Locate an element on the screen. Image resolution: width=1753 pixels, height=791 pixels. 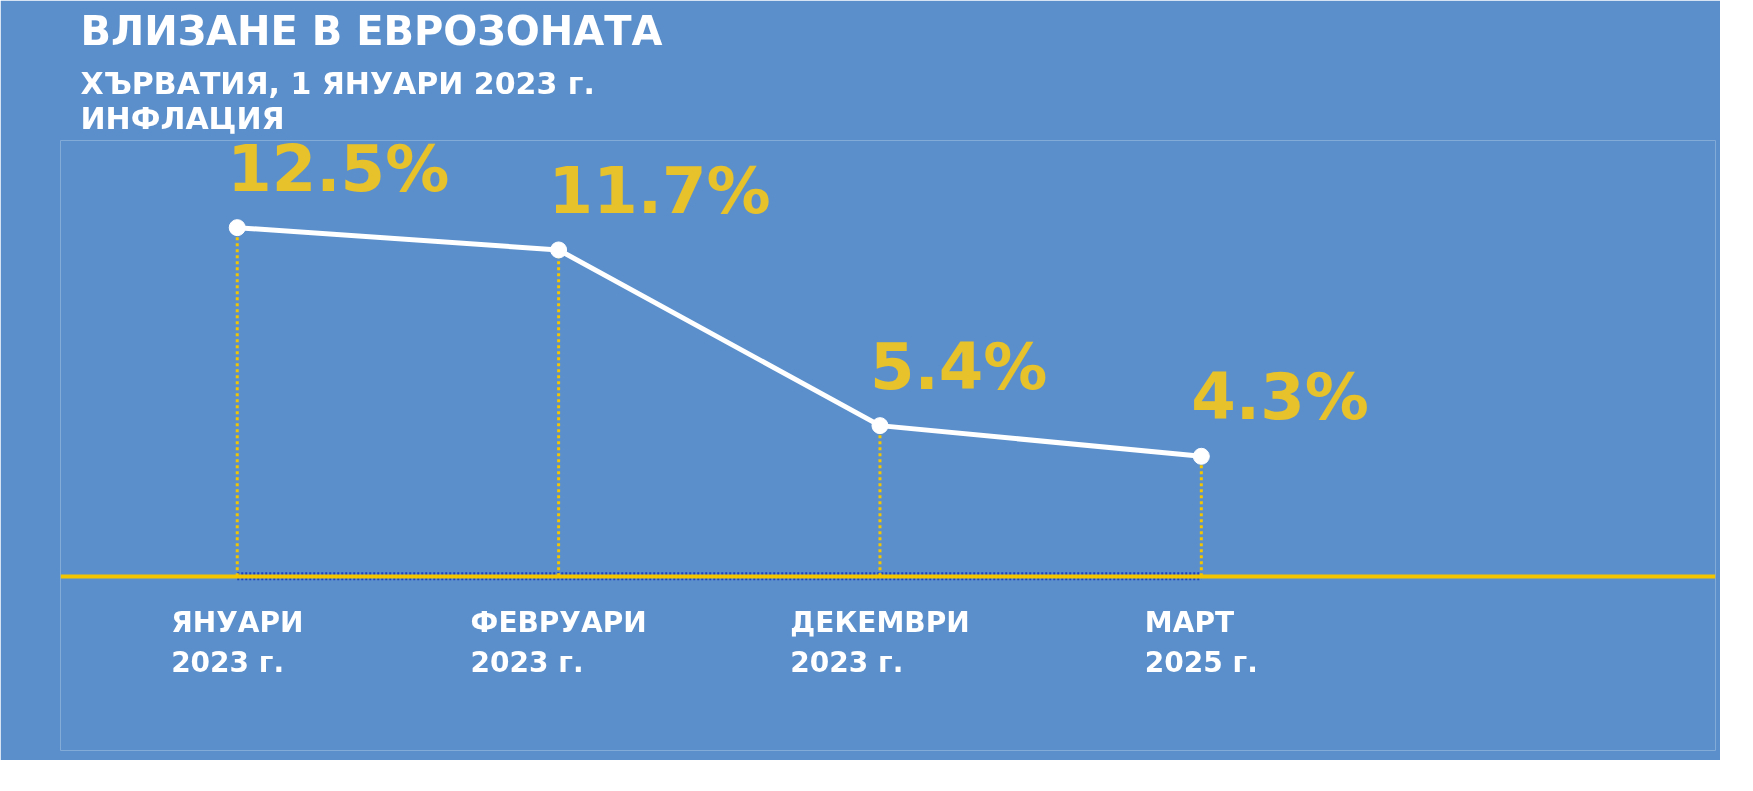
x-tick-label: МАРТ 2025 г. is located at coordinates (1201, 642).